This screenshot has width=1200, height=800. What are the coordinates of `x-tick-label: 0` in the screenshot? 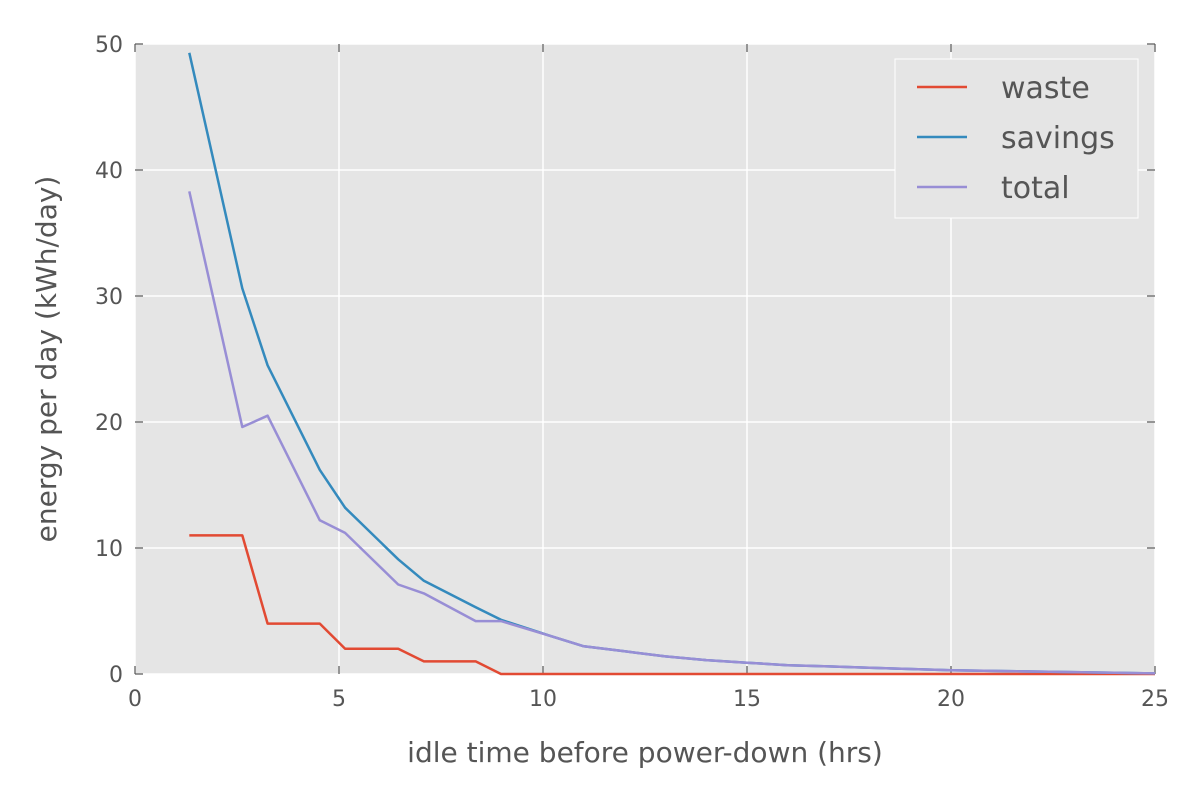 It's located at (135, 699).